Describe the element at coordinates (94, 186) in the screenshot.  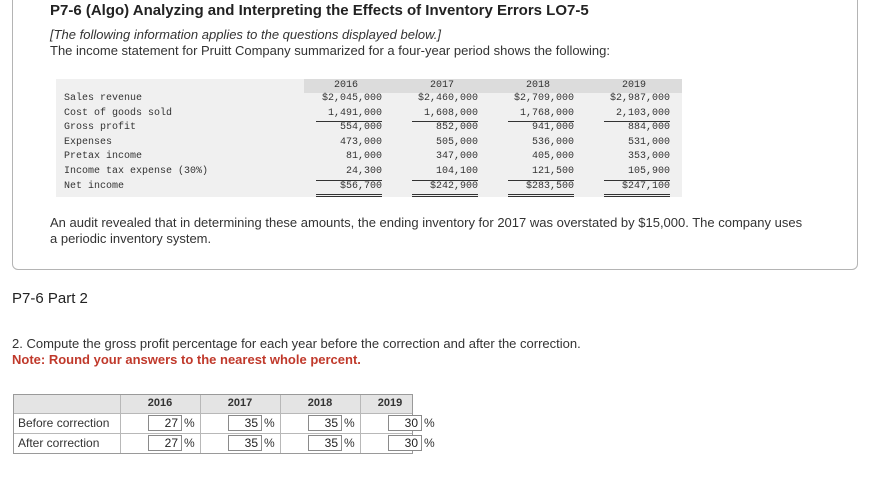
I see `statement-row-label: Net income` at that location.